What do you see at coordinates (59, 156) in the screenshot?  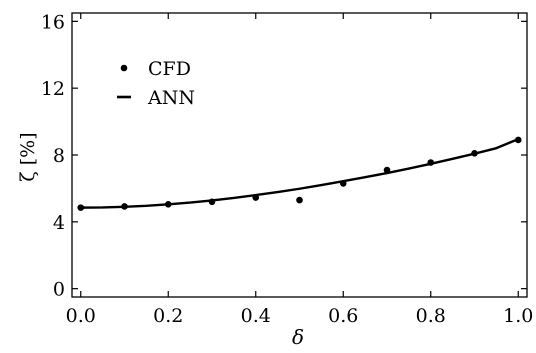 I see `y-tick-label: 8` at bounding box center [59, 156].